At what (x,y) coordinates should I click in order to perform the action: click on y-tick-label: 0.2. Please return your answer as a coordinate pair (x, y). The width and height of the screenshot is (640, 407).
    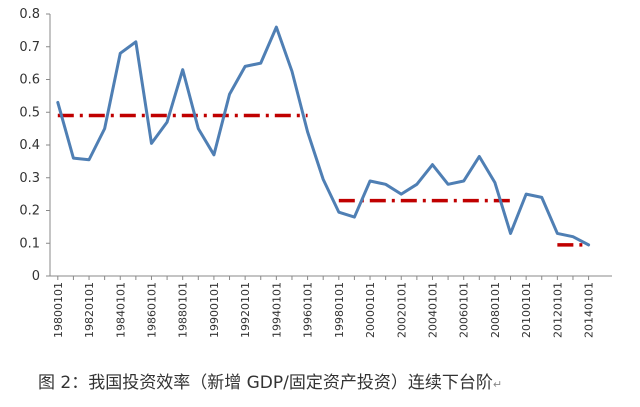
    Looking at the image, I should click on (29, 211).